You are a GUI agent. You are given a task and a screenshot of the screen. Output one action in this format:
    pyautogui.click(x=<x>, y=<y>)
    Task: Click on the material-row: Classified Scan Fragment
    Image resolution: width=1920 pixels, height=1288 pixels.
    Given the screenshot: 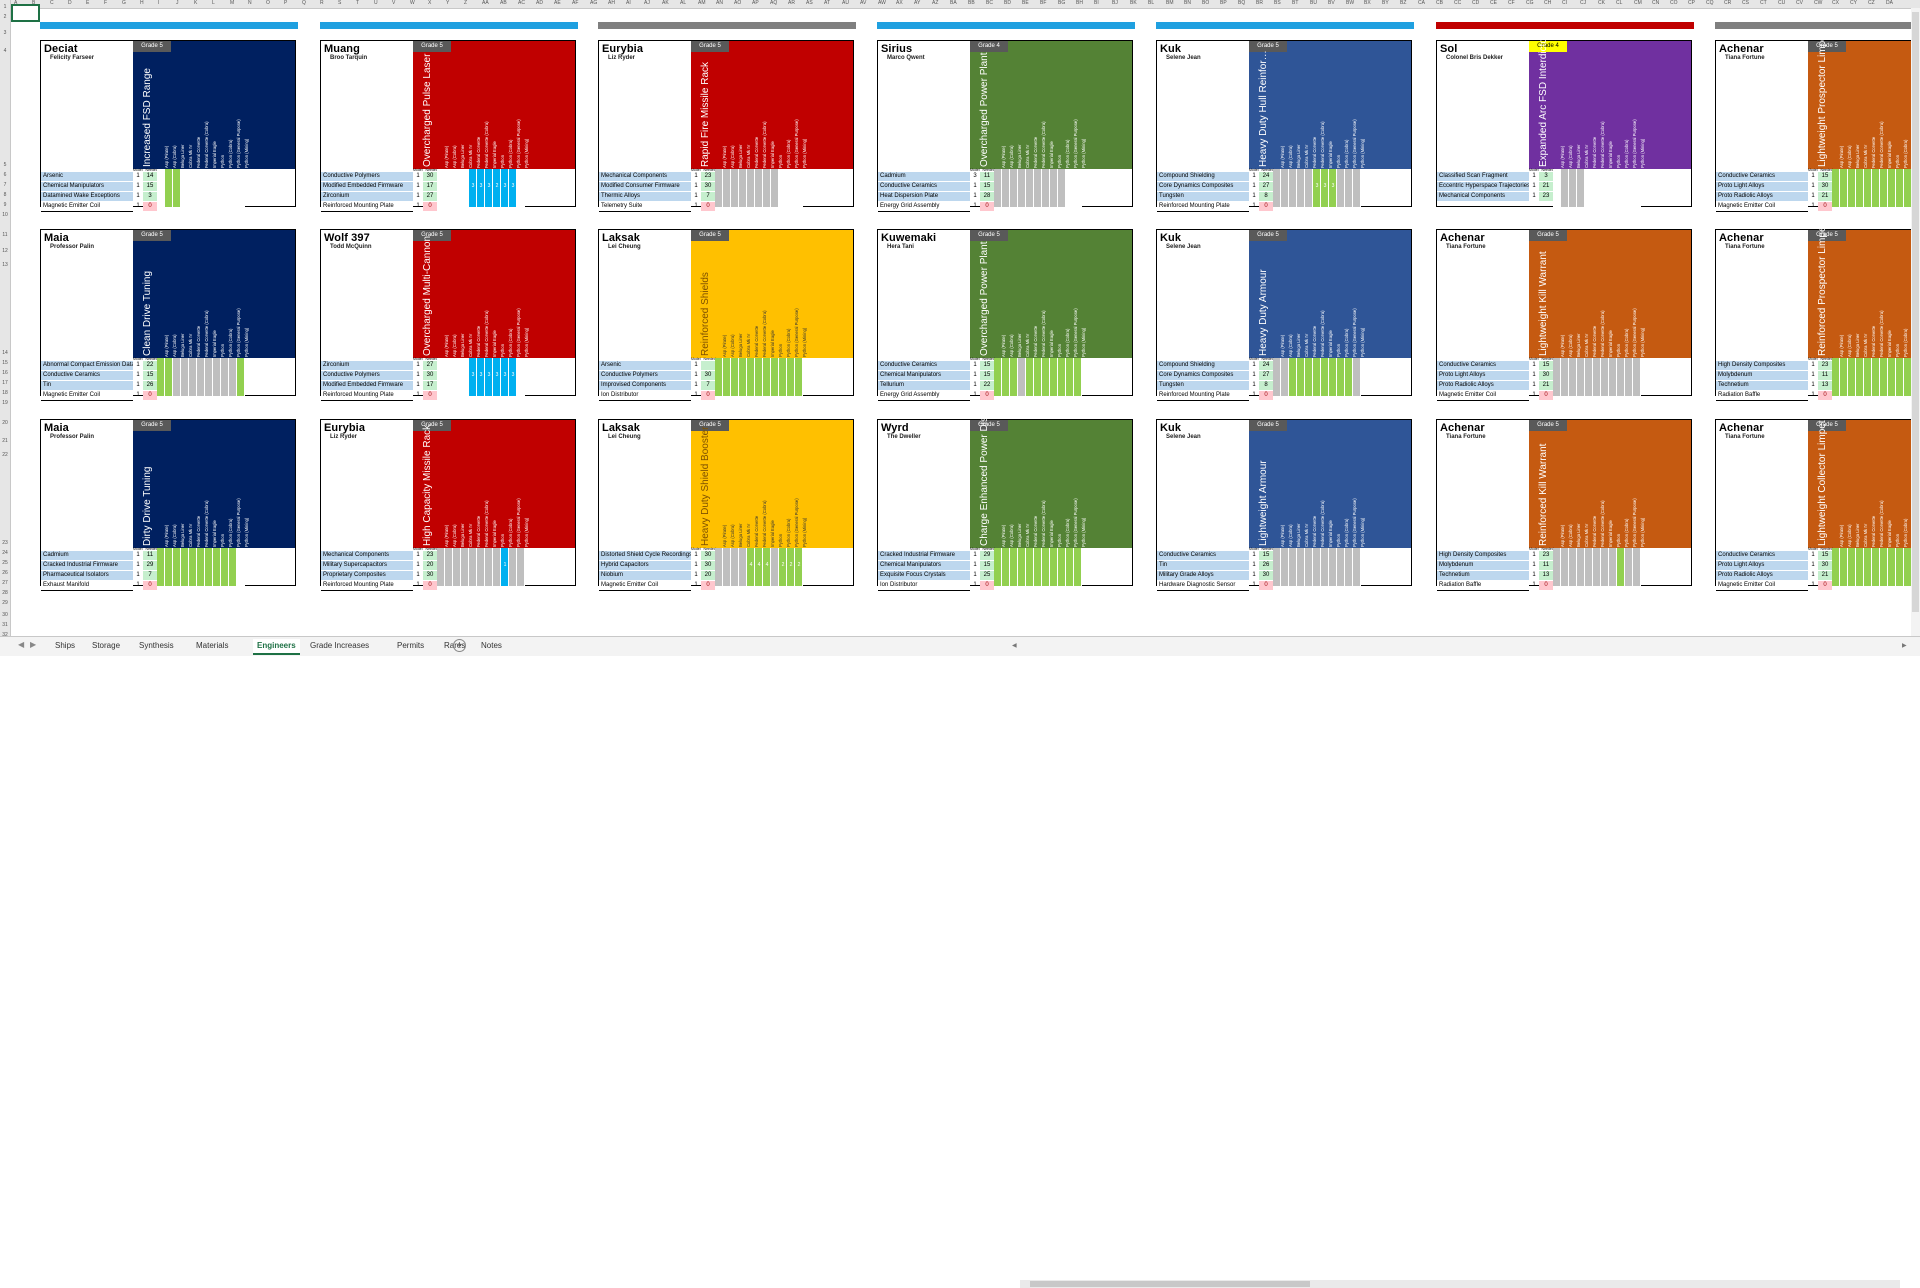 What is the action you would take?
    pyautogui.click(x=1483, y=177)
    